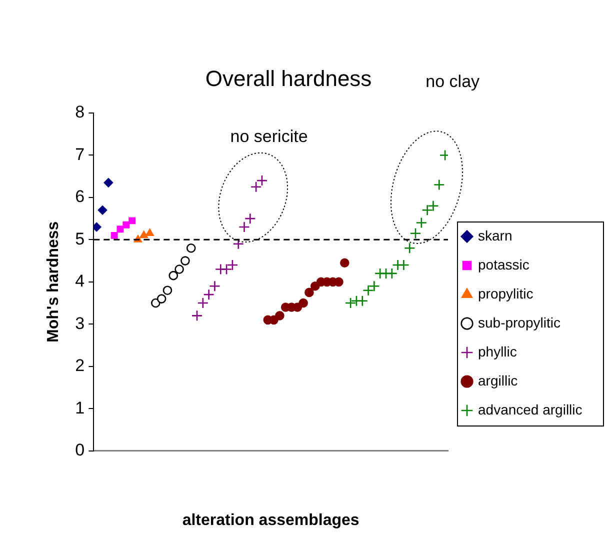 This screenshot has width=606, height=550. What do you see at coordinates (504, 264) in the screenshot?
I see `legend-label: potassic` at bounding box center [504, 264].